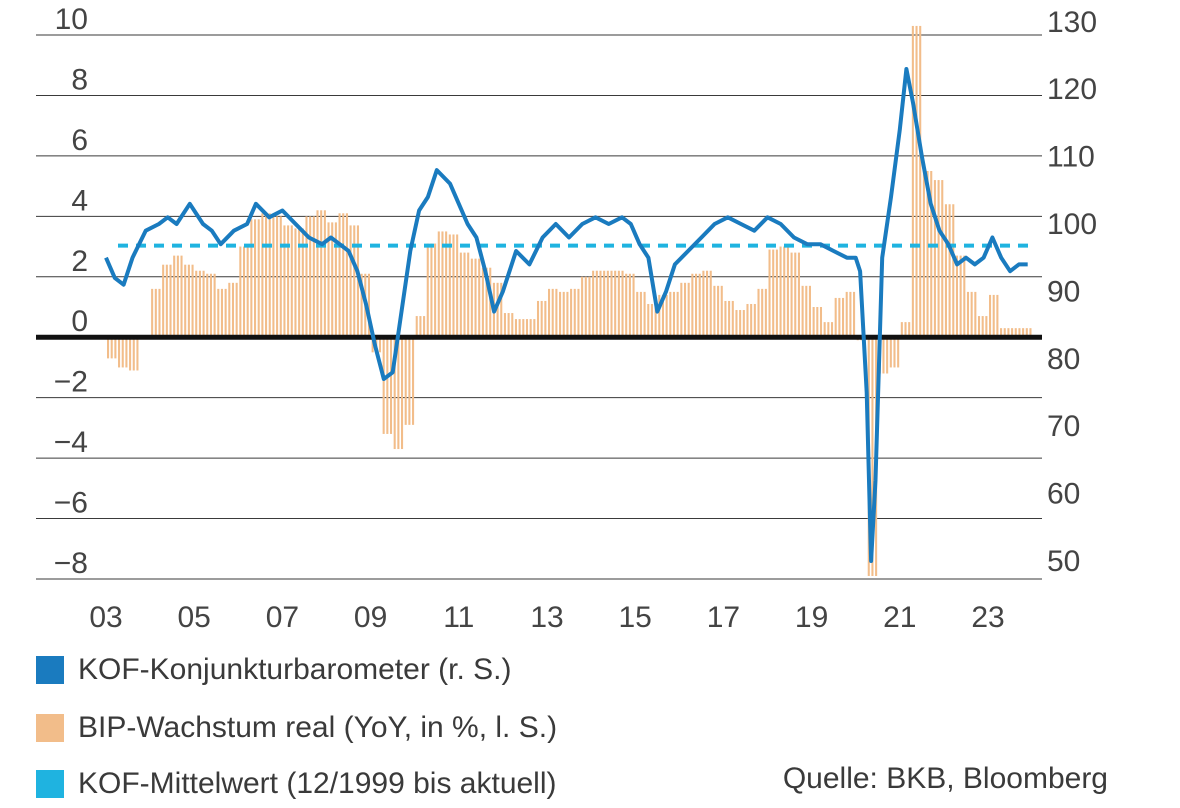  Describe the element at coordinates (79, 140) in the screenshot. I see `left-tick-label: 6` at that location.